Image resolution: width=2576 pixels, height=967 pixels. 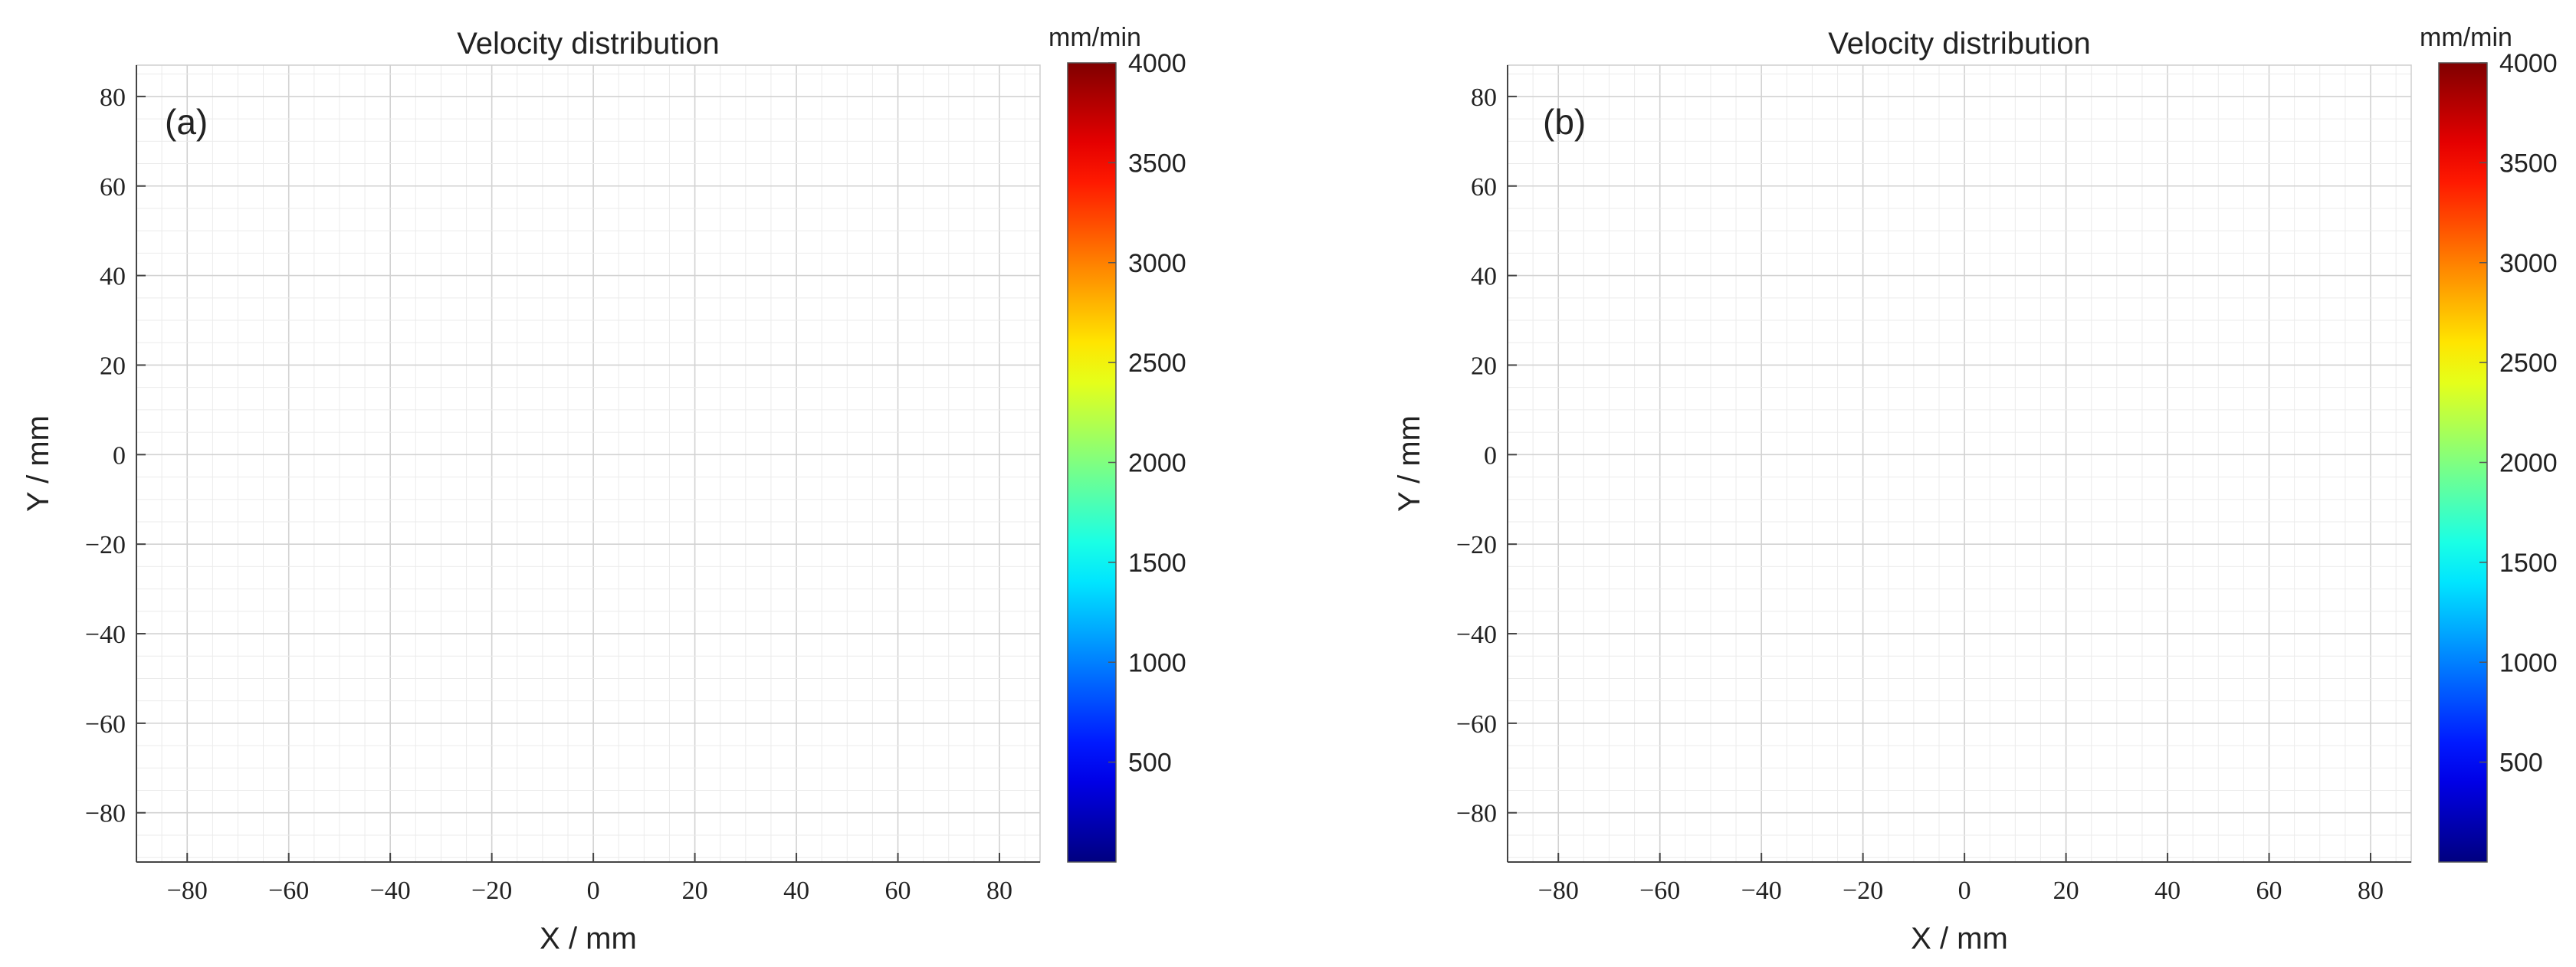 What do you see at coordinates (588, 939) in the screenshot?
I see `panel-a-x-axis-label: X / mm` at bounding box center [588, 939].